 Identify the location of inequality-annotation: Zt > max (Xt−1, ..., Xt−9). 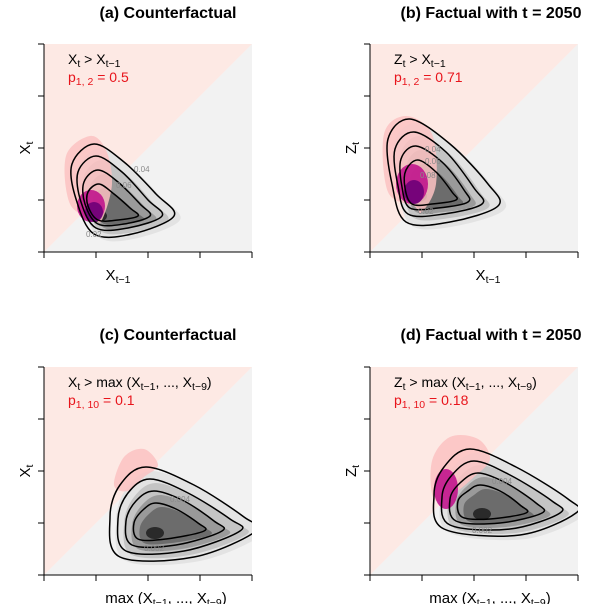
(465, 383).